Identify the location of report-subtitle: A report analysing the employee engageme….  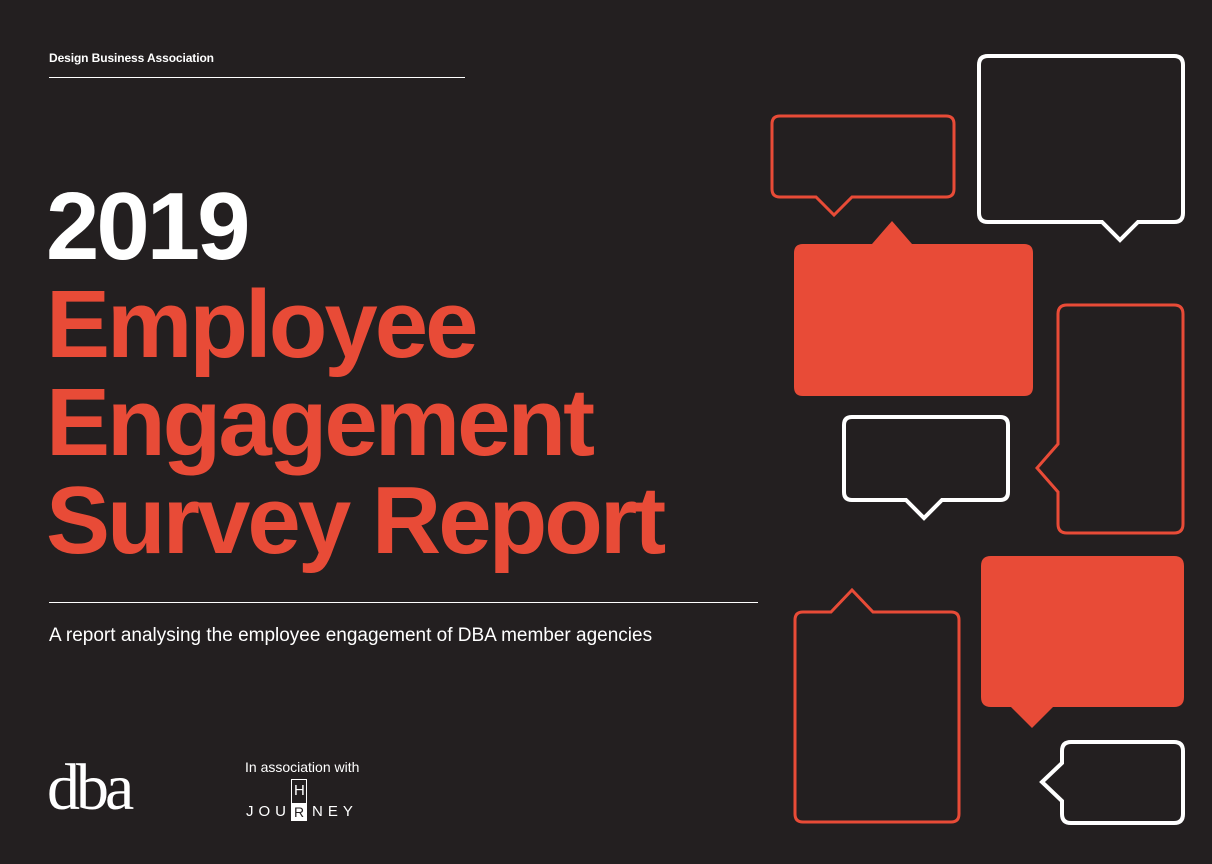
(351, 635).